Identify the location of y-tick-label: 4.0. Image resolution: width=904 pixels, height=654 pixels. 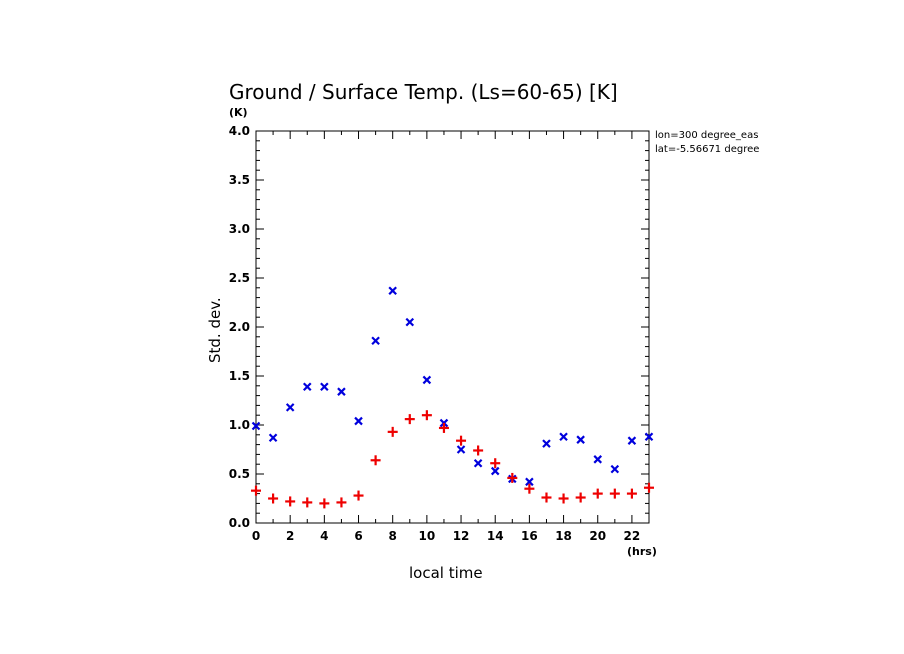
(239, 131).